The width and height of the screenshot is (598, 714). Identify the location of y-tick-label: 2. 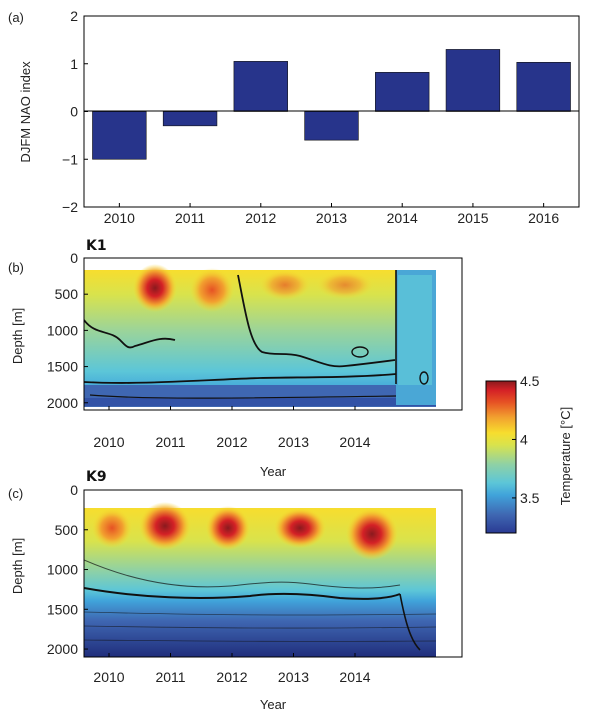
(74, 16).